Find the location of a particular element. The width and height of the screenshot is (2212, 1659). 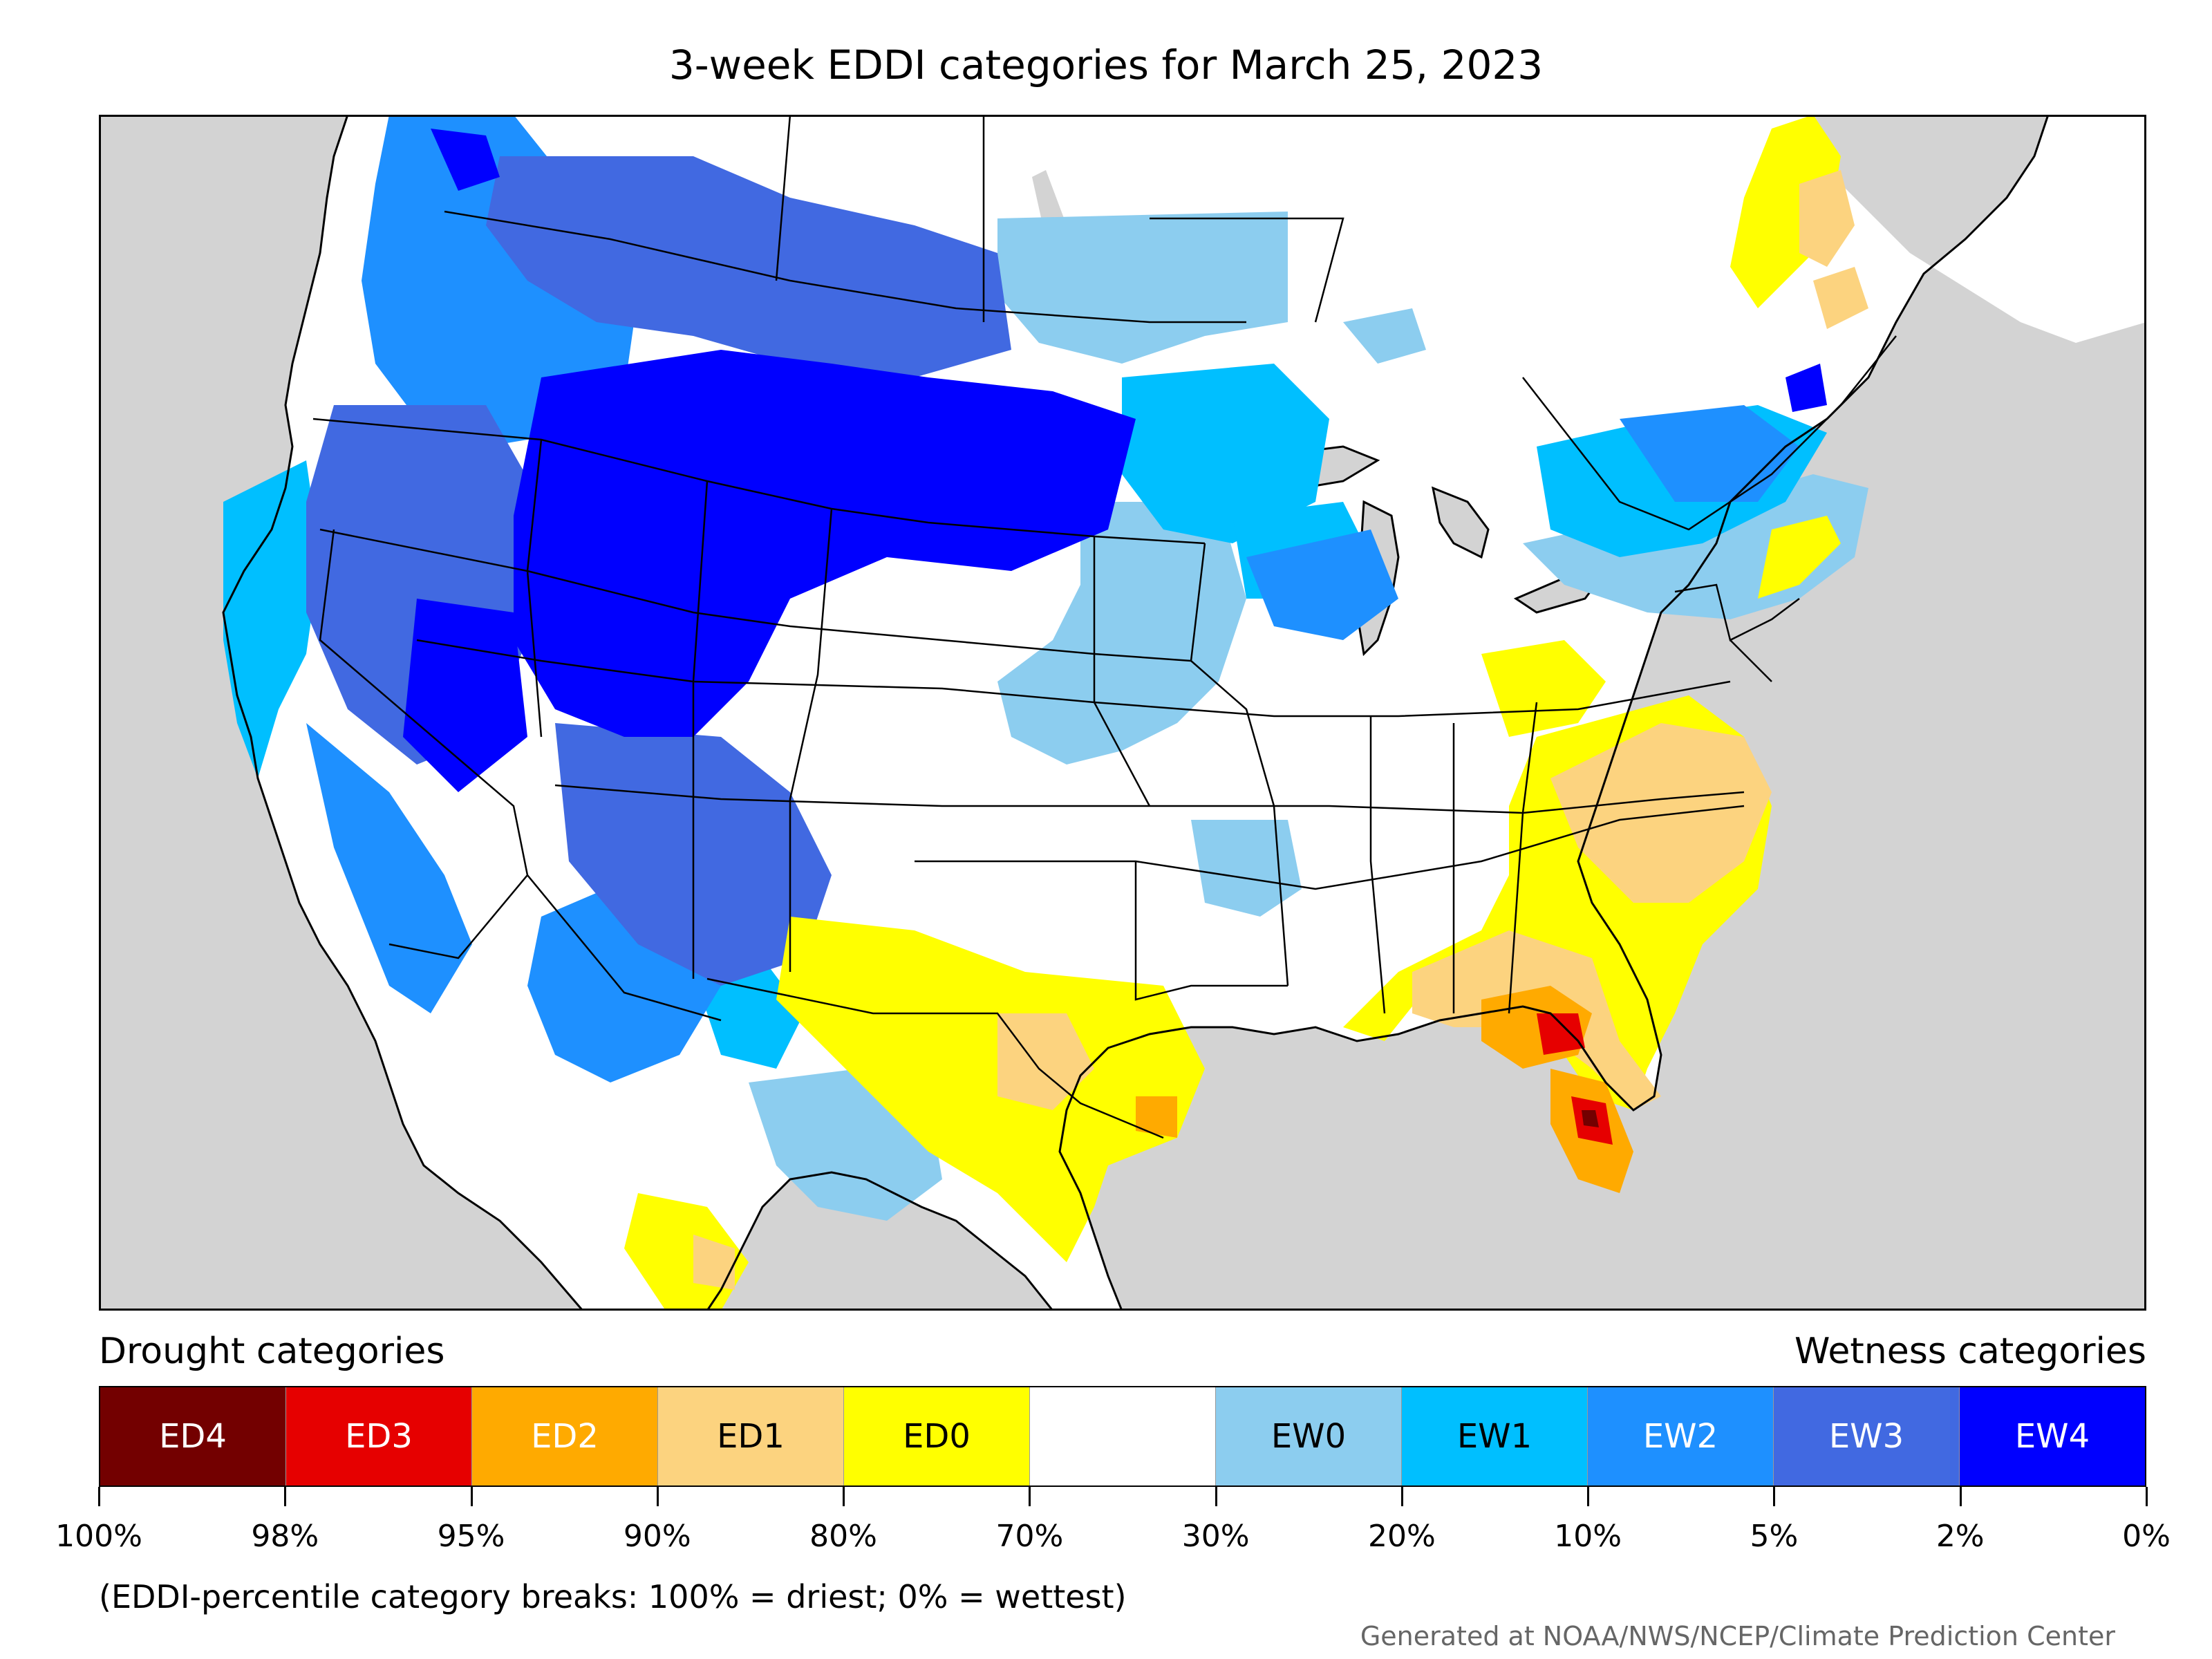

category-ew3: EW3 is located at coordinates (1867, 1436).